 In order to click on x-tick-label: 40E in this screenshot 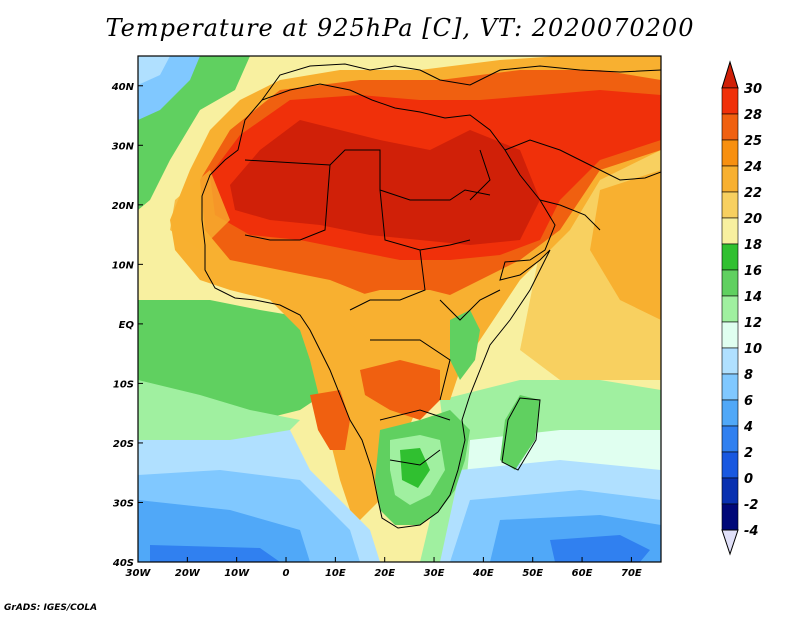, I will do `click(483, 573)`.